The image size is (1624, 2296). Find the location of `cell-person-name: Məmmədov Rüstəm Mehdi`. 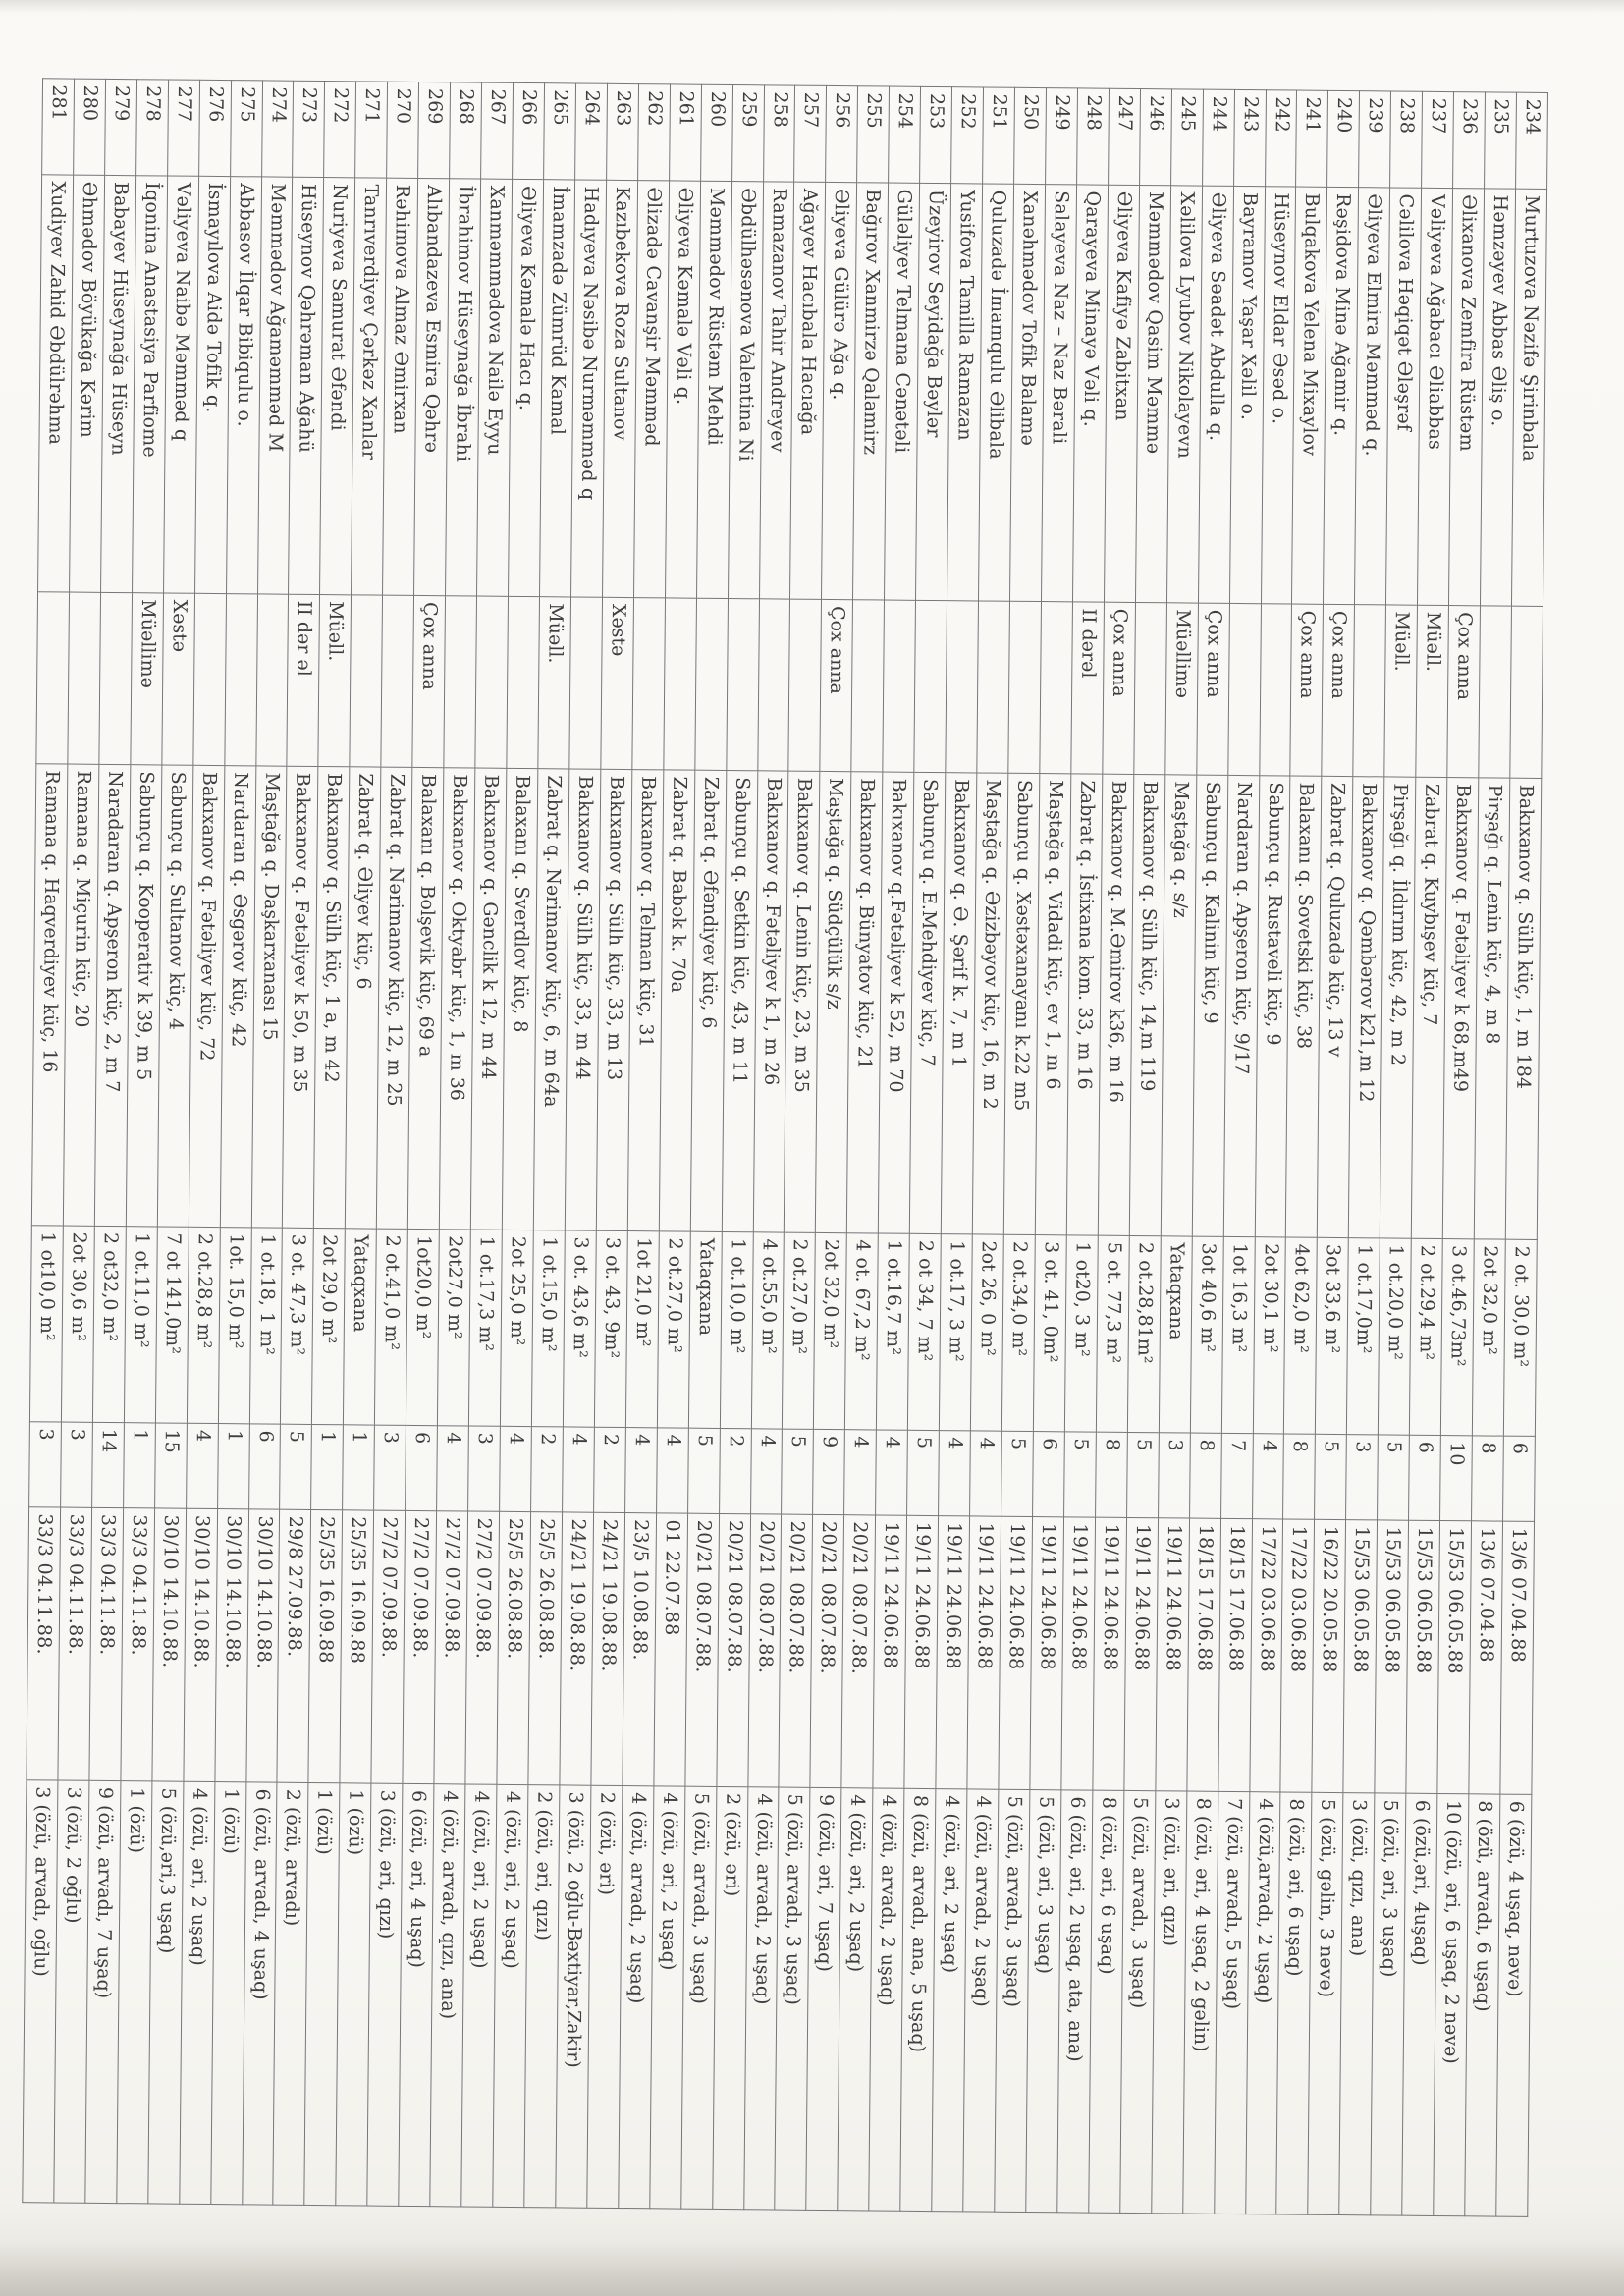

cell-person-name: Məmmədov Rüstəm Mehdi is located at coordinates (714, 390).